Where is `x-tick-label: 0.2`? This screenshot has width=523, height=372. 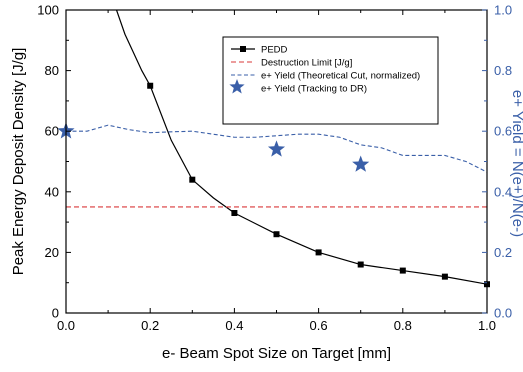
x-tick-label: 0.2 is located at coordinates (150, 325).